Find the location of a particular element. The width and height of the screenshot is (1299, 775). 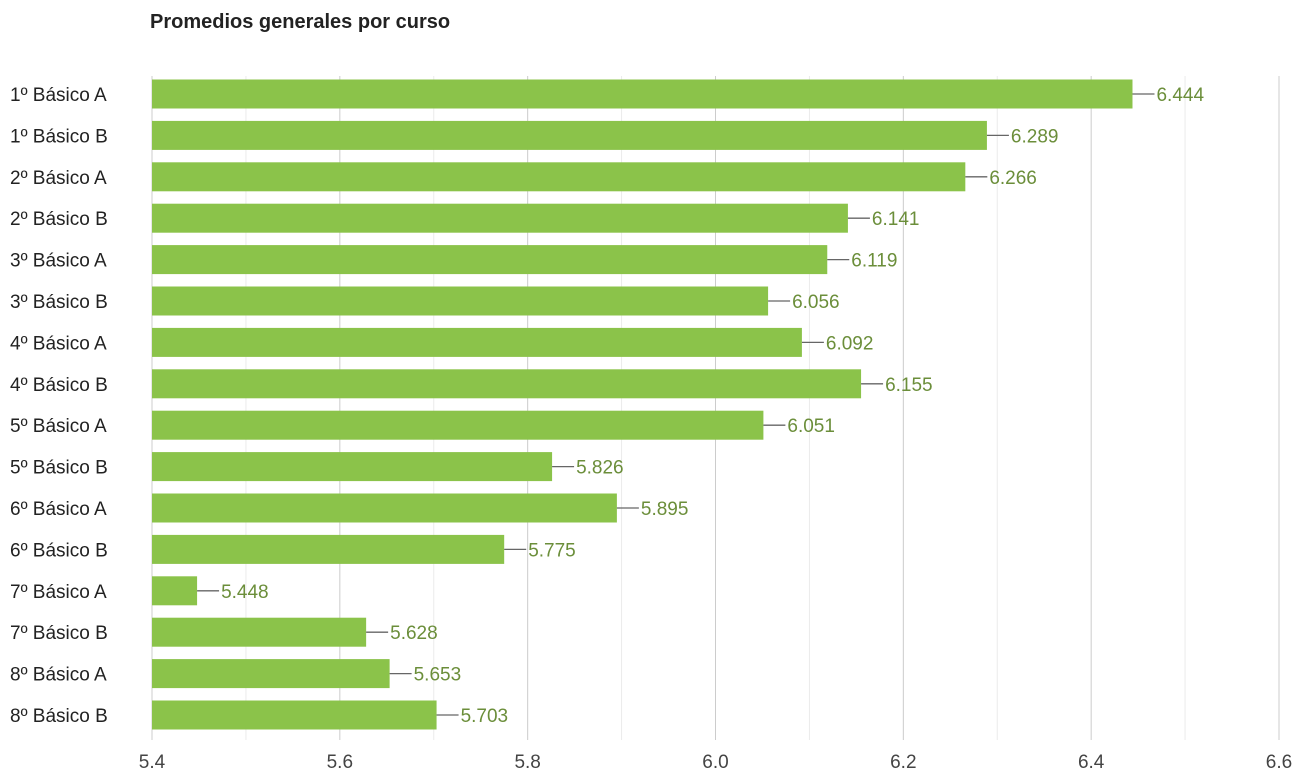

value-label: 5.826 is located at coordinates (600, 468).